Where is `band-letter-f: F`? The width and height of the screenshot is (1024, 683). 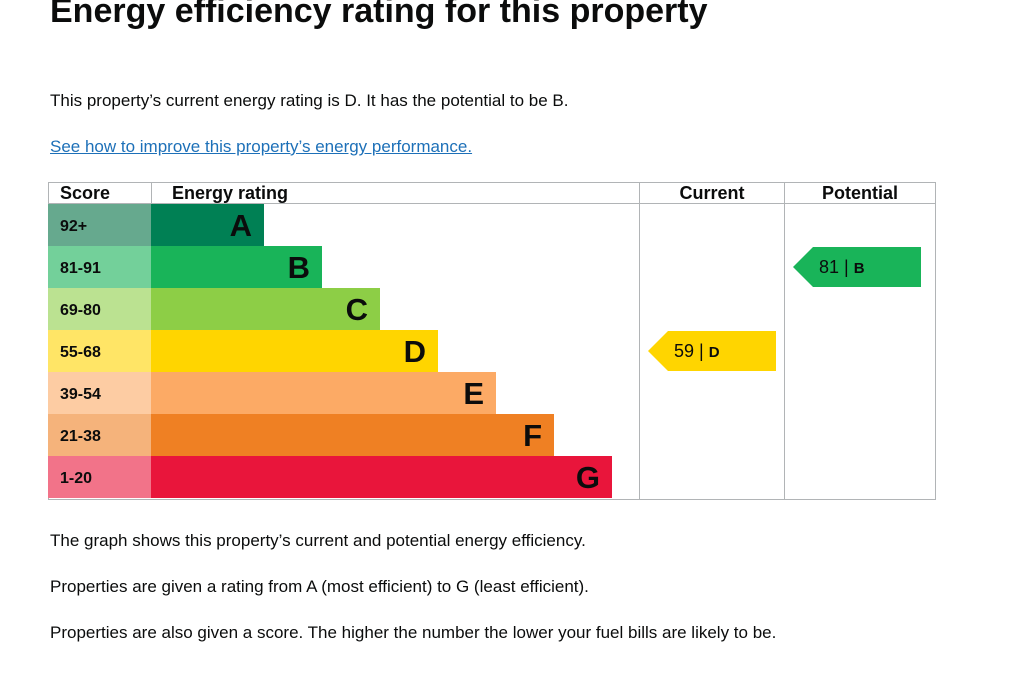 band-letter-f: F is located at coordinates (532, 435).